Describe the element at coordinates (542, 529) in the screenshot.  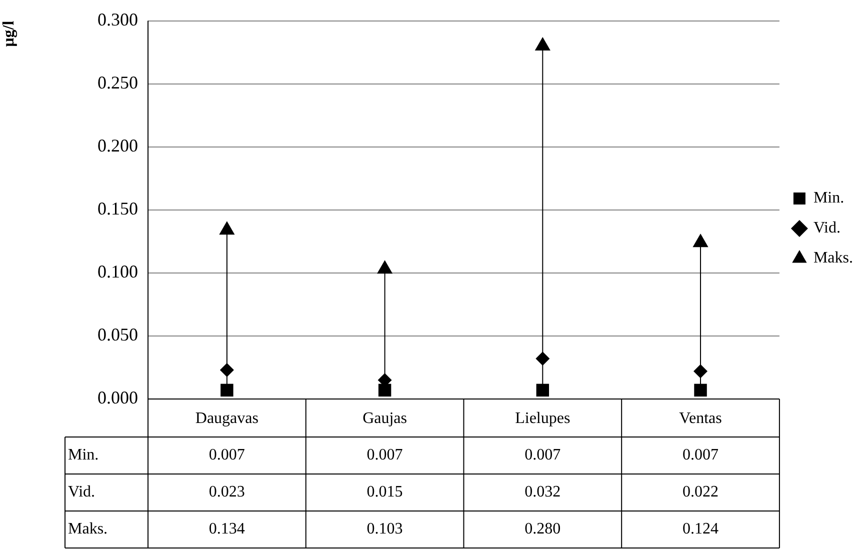
I see `data-label: 0.280` at that location.